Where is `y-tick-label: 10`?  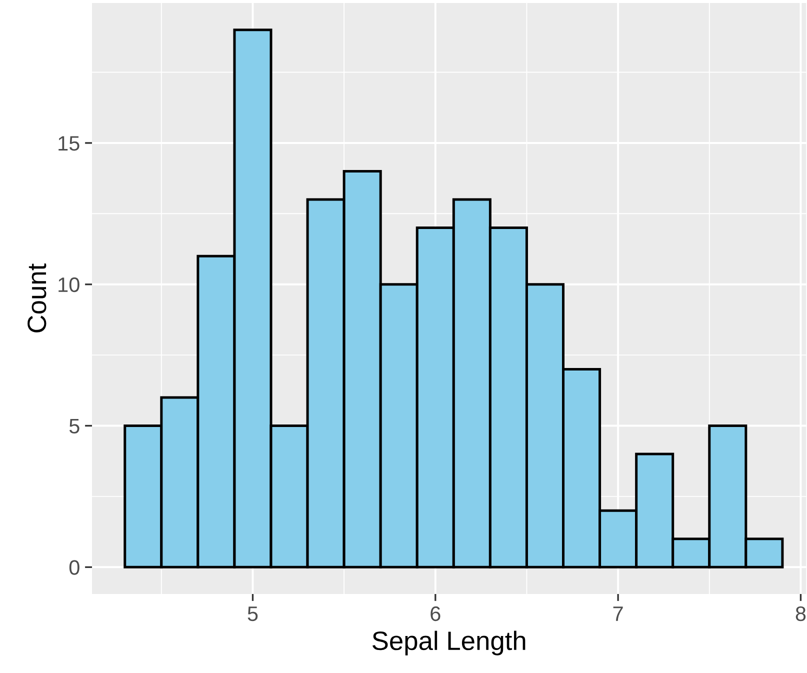 y-tick-label: 10 is located at coordinates (69, 284).